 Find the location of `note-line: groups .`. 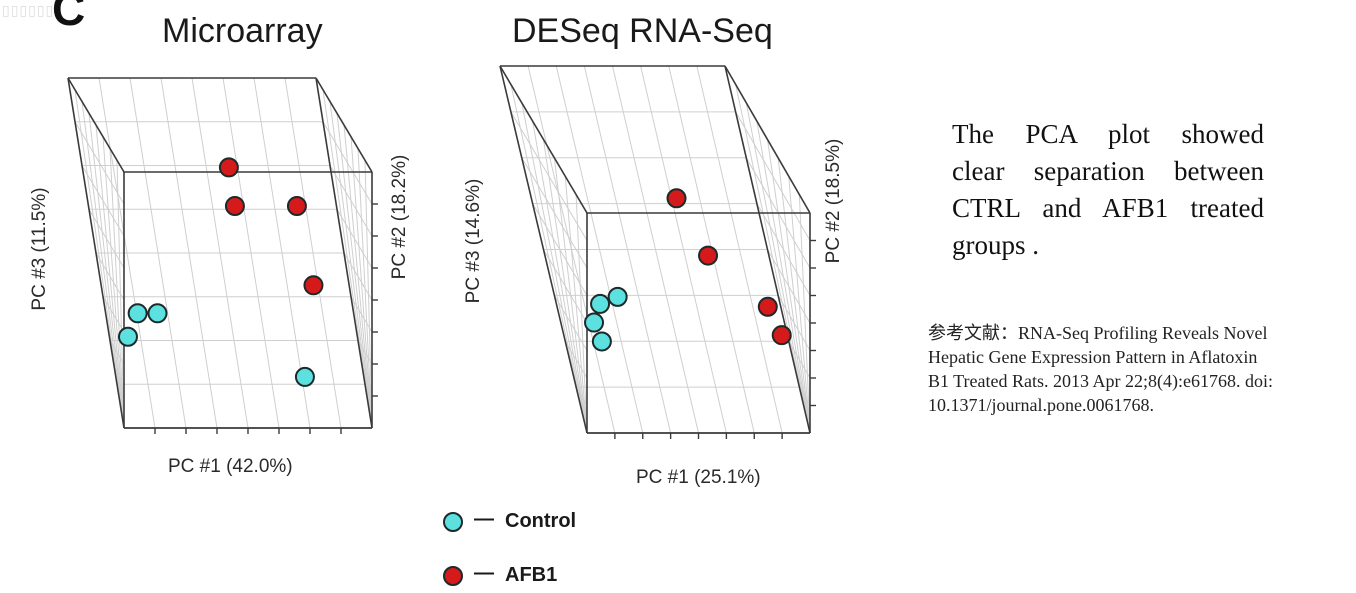

note-line: groups . is located at coordinates (995, 245).